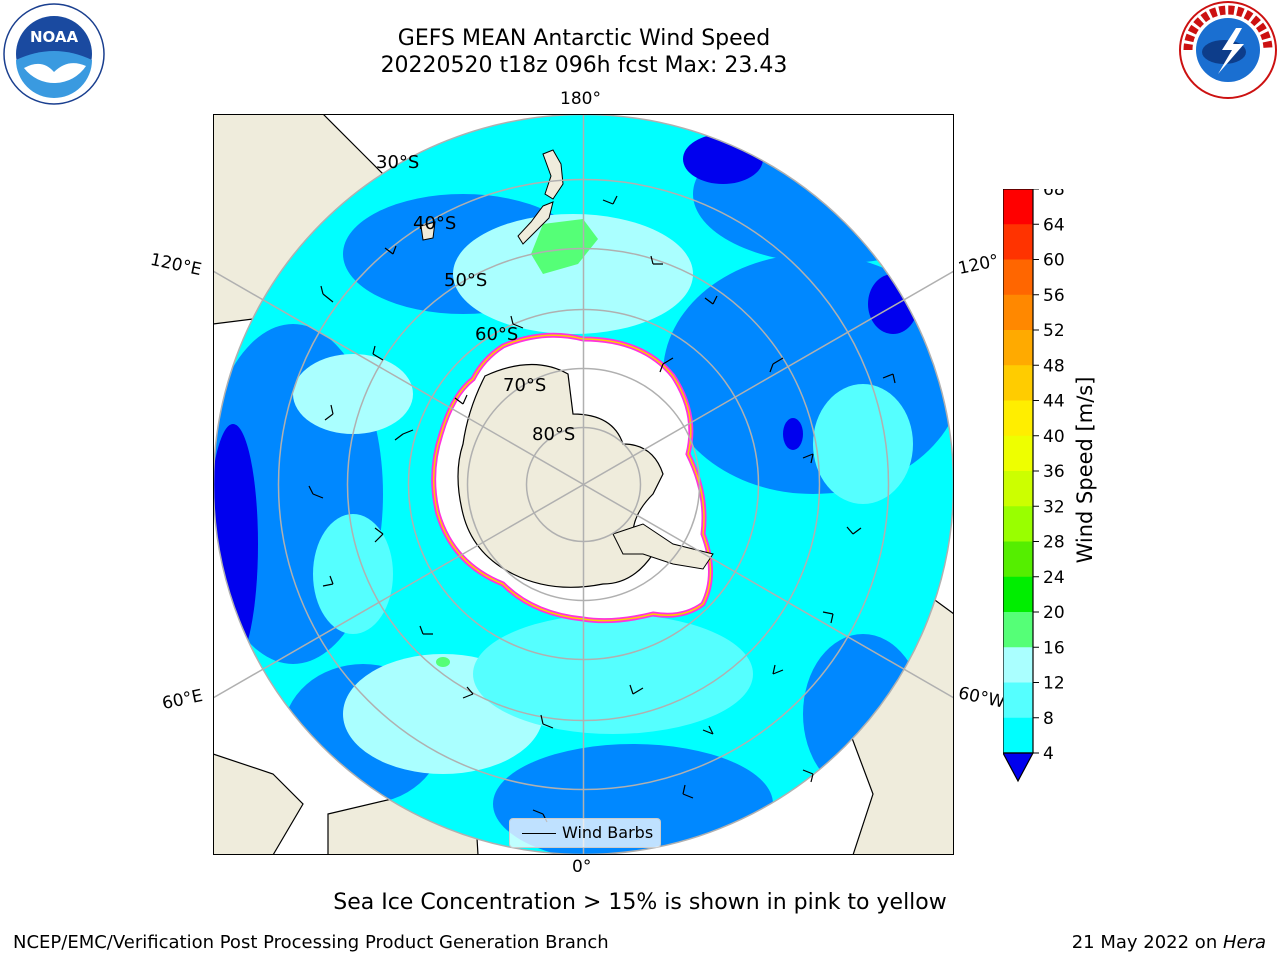 The height and width of the screenshot is (960, 1280). Describe the element at coordinates (176, 265) in the screenshot. I see `lon-label-120e: 120°E` at that location.